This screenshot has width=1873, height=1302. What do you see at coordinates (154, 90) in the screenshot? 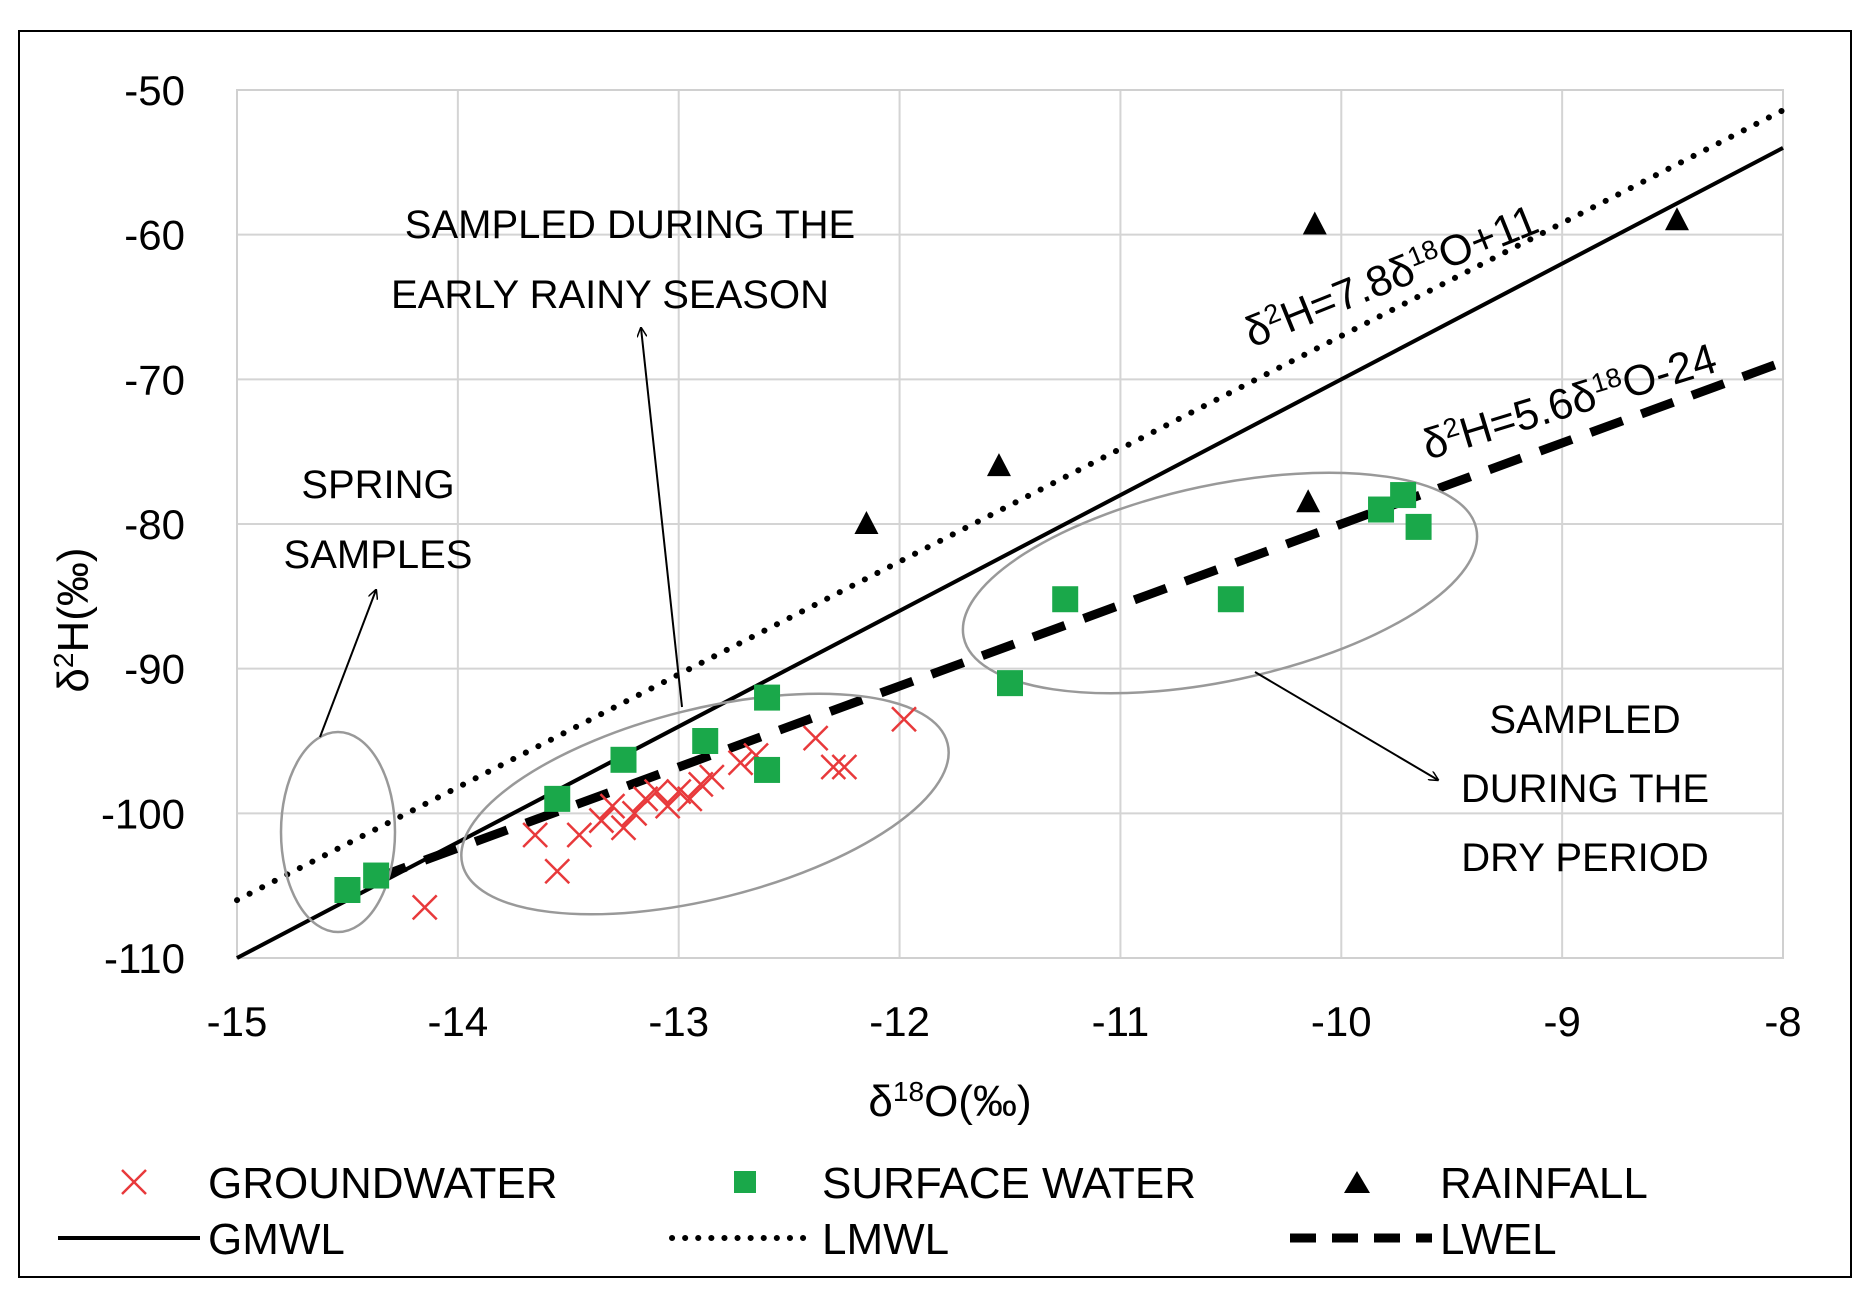
I see `y-tick-label: -50` at bounding box center [154, 90].